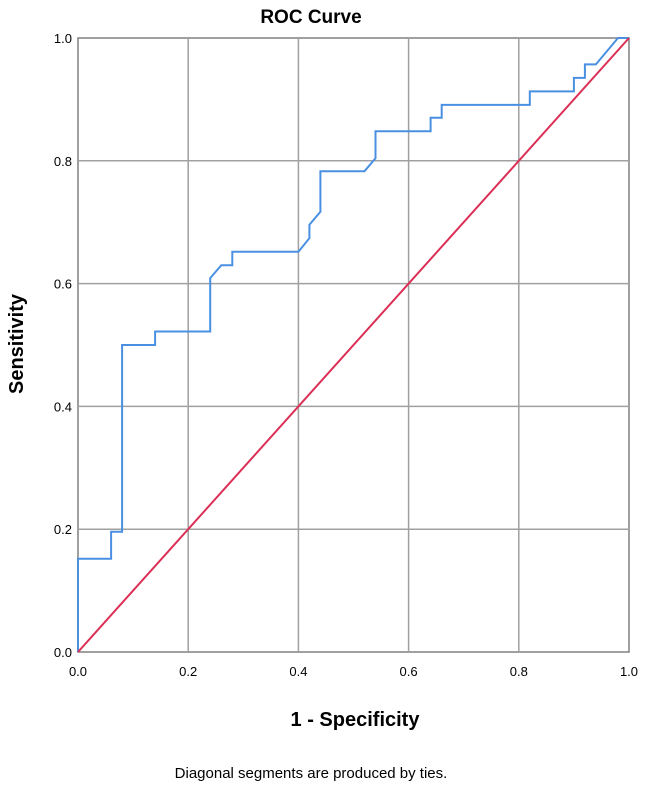  Describe the element at coordinates (63, 284) in the screenshot. I see `y-tick-label: 0.6` at that location.